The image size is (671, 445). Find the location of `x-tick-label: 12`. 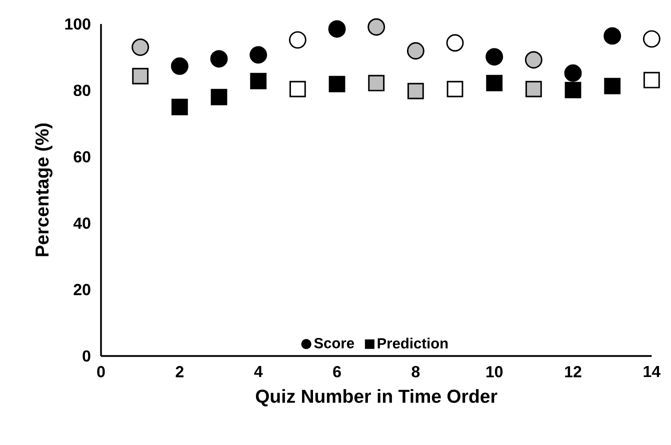

x-tick-label: 12 is located at coordinates (573, 372).